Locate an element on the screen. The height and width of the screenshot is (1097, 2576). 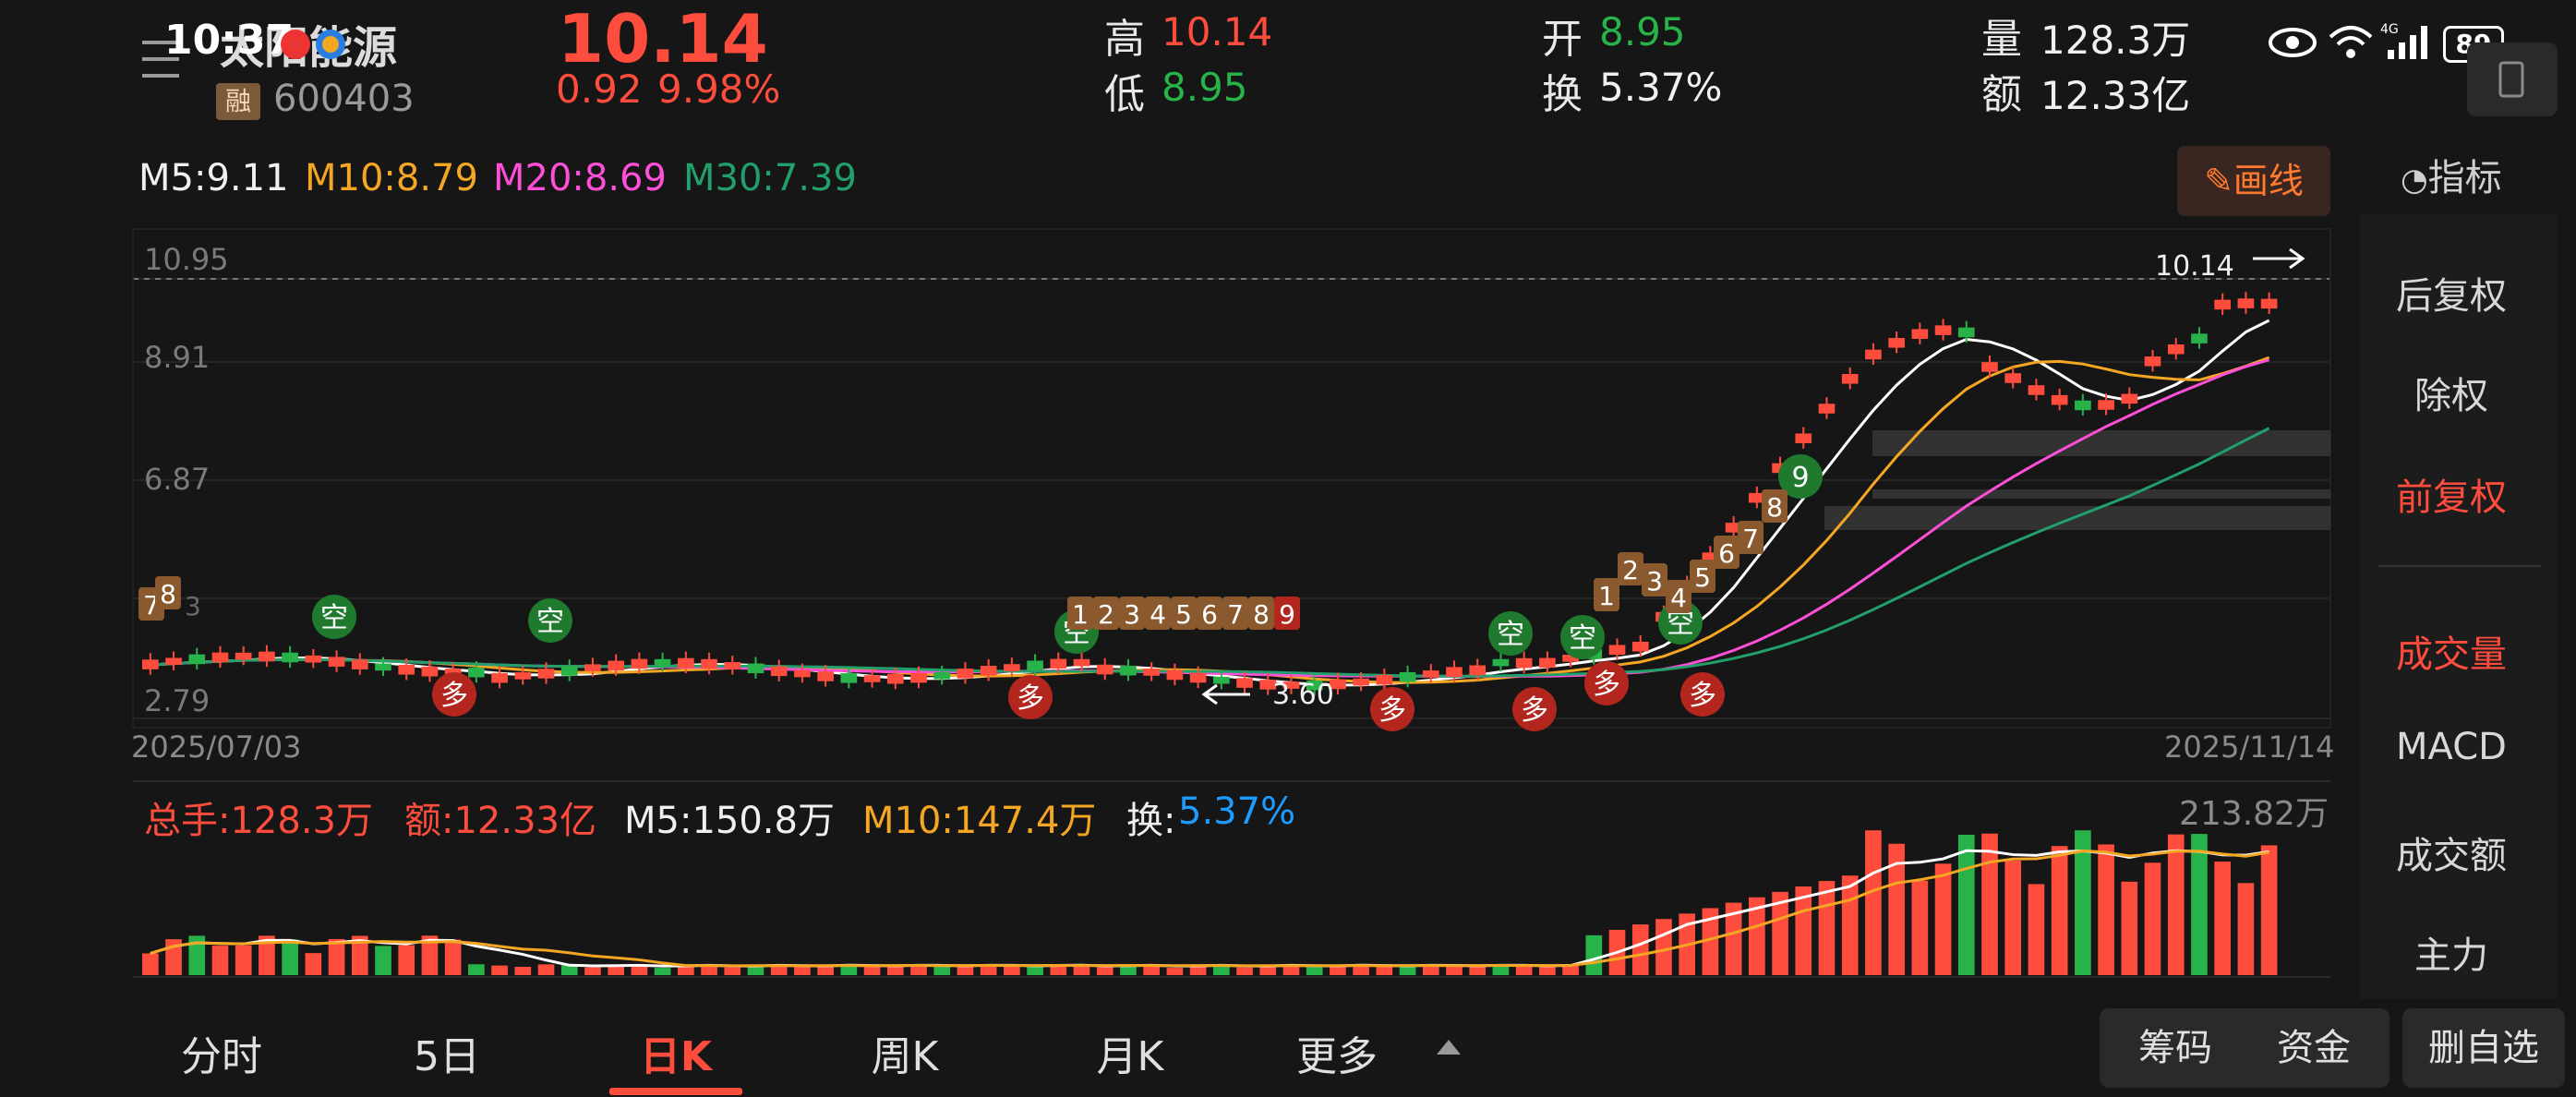
tab-monthly-k: 月K is located at coordinates (1130, 1056).